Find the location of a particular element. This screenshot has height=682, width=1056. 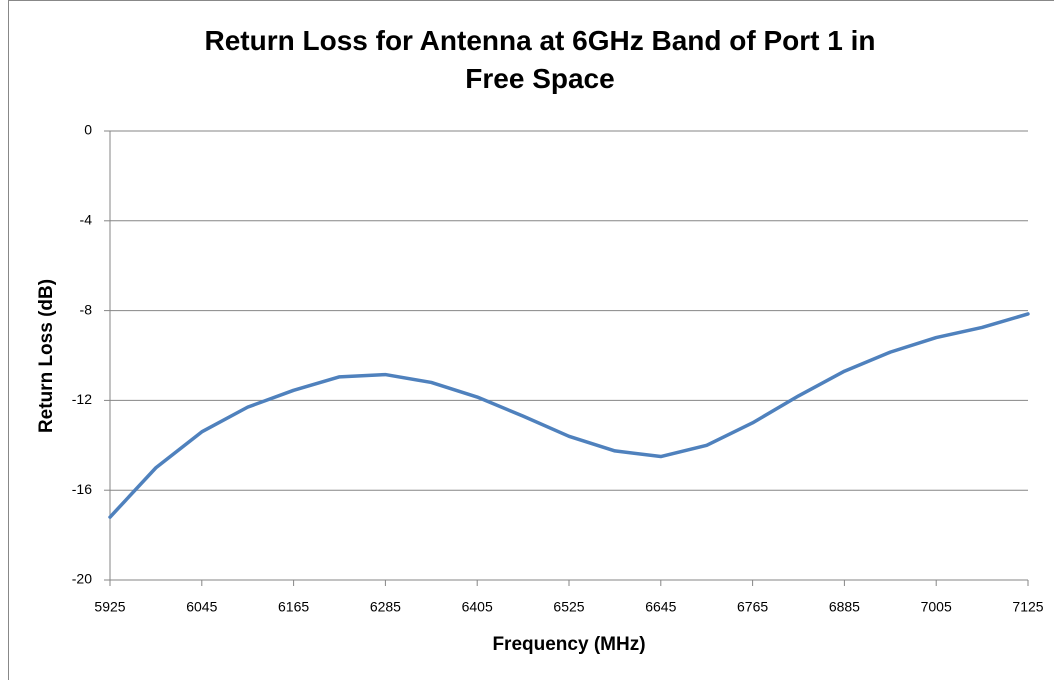

y-tick-label: 0 is located at coordinates (88, 130).